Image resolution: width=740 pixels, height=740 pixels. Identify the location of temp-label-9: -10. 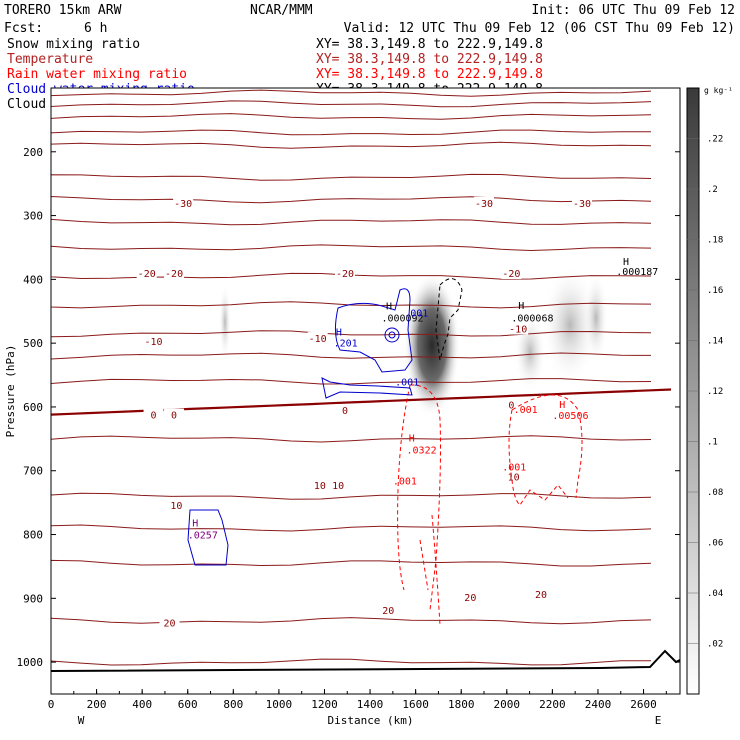
(518, 329).